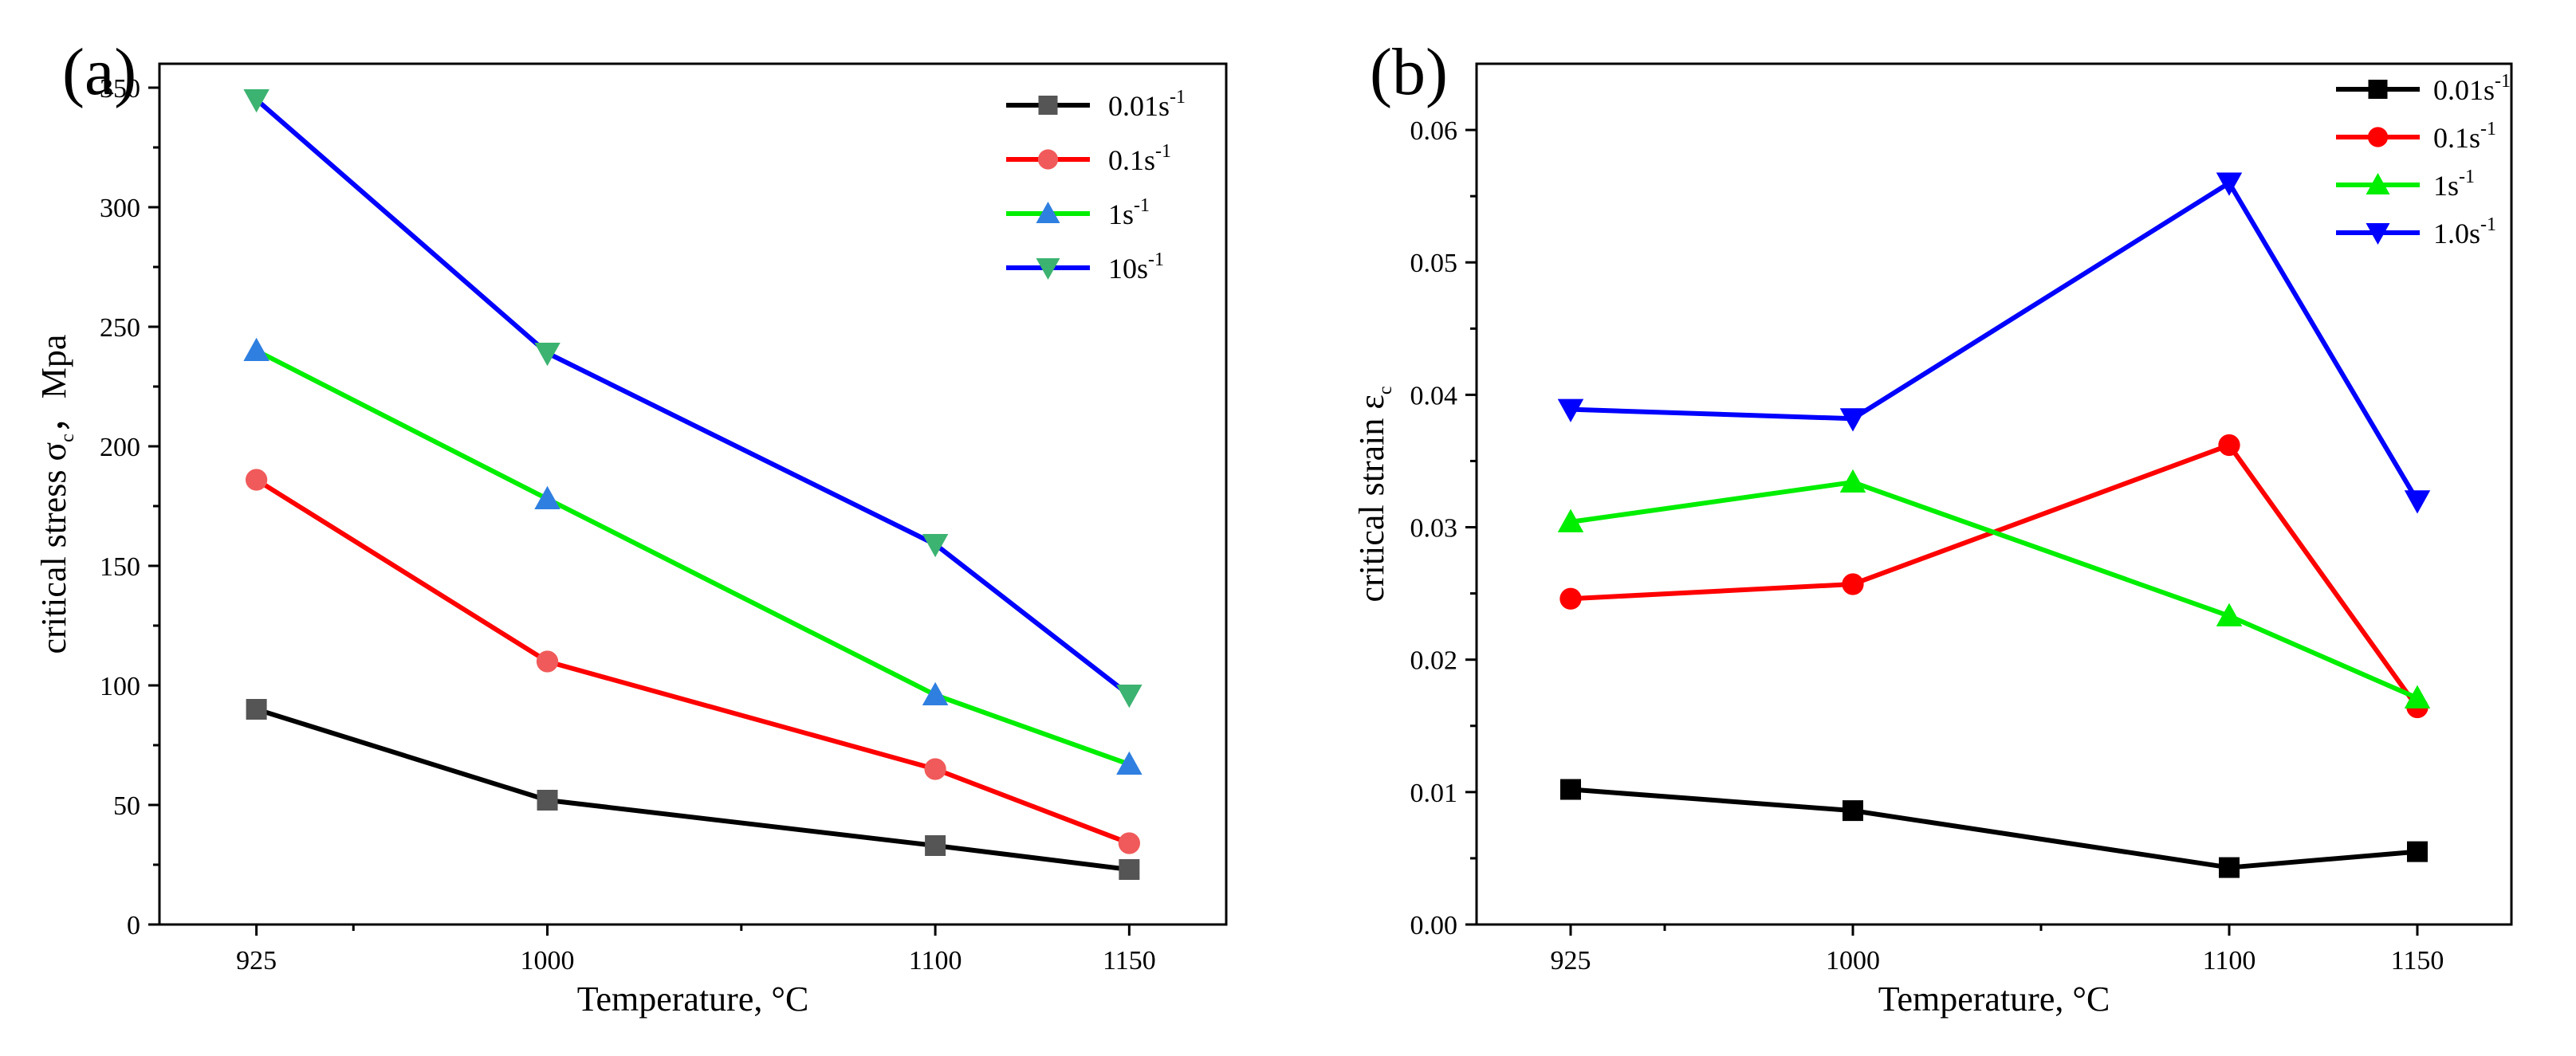  I want to click on legend-label-text: 10s, so click(1128, 269).